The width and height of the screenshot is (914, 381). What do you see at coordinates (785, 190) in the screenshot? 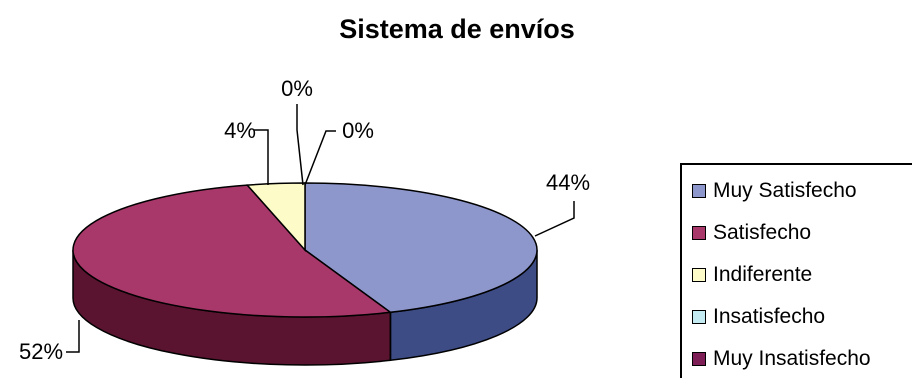
I see `legend-label: Muy Satisfecho` at bounding box center [785, 190].